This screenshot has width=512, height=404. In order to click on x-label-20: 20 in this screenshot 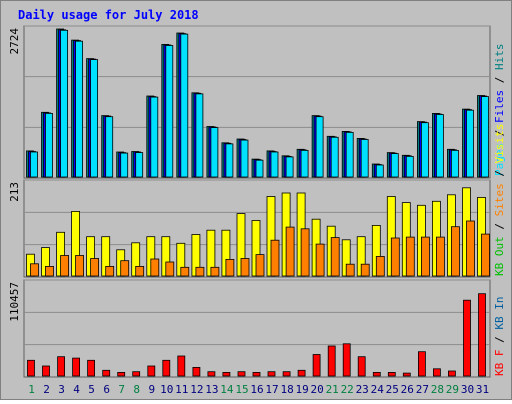, I will do `click(316, 389)`.